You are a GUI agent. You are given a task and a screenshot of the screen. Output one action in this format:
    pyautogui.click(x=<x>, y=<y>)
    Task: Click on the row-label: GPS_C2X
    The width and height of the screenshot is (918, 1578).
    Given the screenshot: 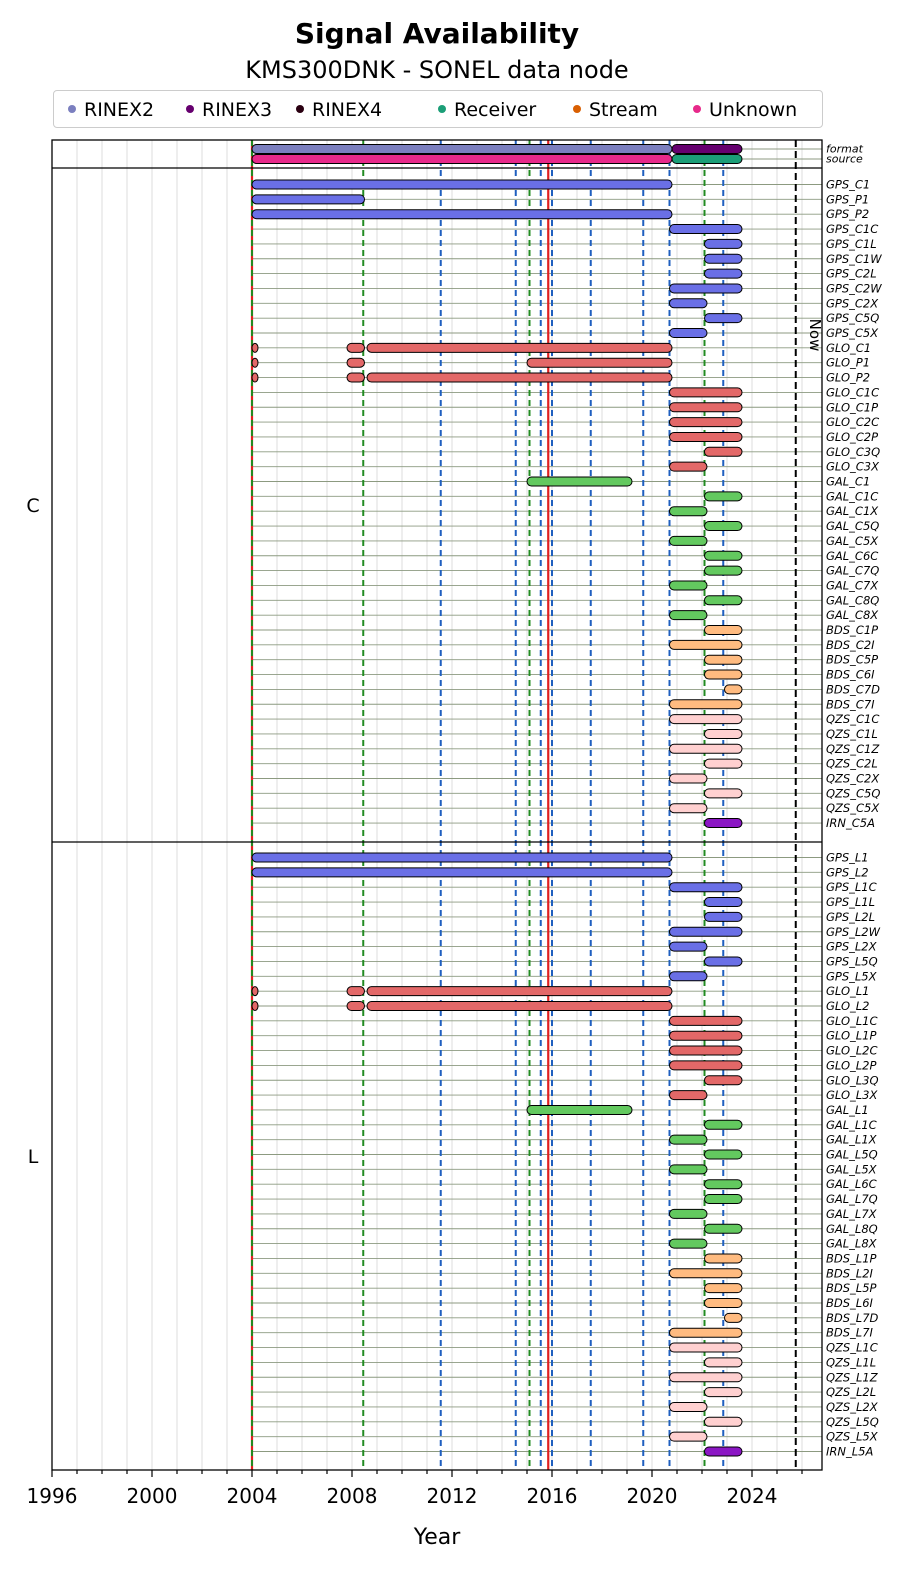 What is the action you would take?
    pyautogui.click(x=852, y=303)
    